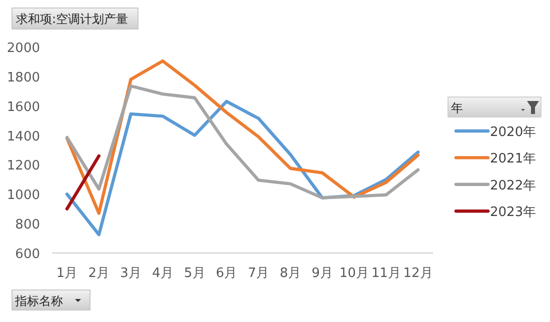  I want to click on text: 指标名称, so click(38, 301).